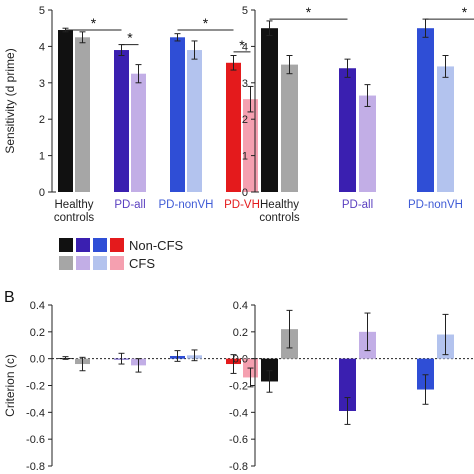 Image resolution: width=474 pixels, height=474 pixels. Describe the element at coordinates (83, 263) in the screenshot. I see `legend-swatch-pdall-cfs` at that location.